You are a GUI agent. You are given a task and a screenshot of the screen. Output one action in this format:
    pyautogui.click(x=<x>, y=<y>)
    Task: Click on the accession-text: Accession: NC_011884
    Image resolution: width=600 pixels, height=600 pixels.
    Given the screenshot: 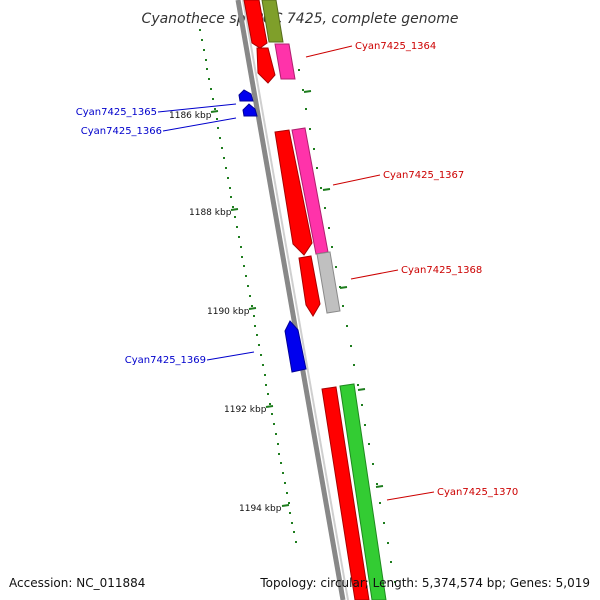 What is the action you would take?
    pyautogui.click(x=77, y=583)
    